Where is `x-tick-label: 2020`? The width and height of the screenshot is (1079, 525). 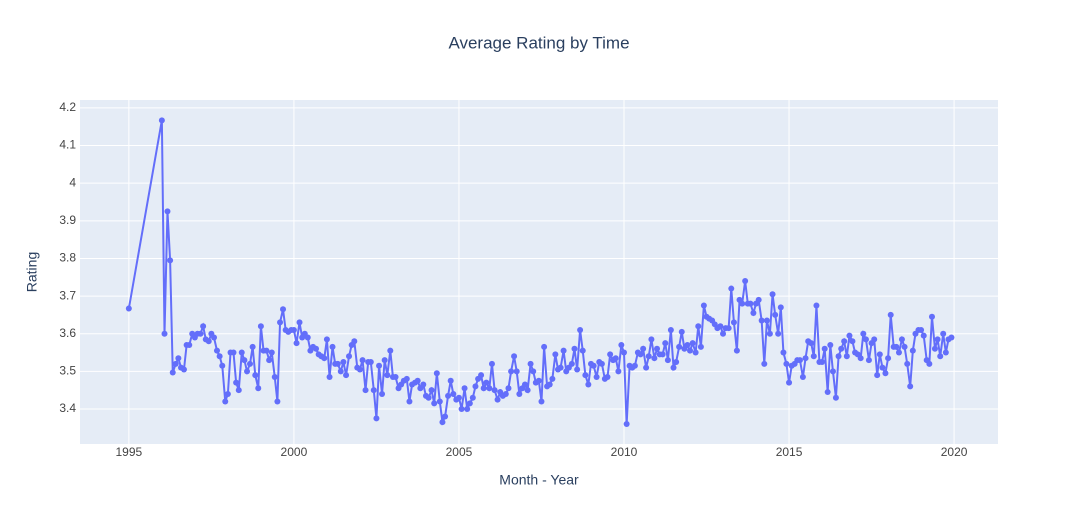 x-tick-label: 2020 is located at coordinates (954, 452).